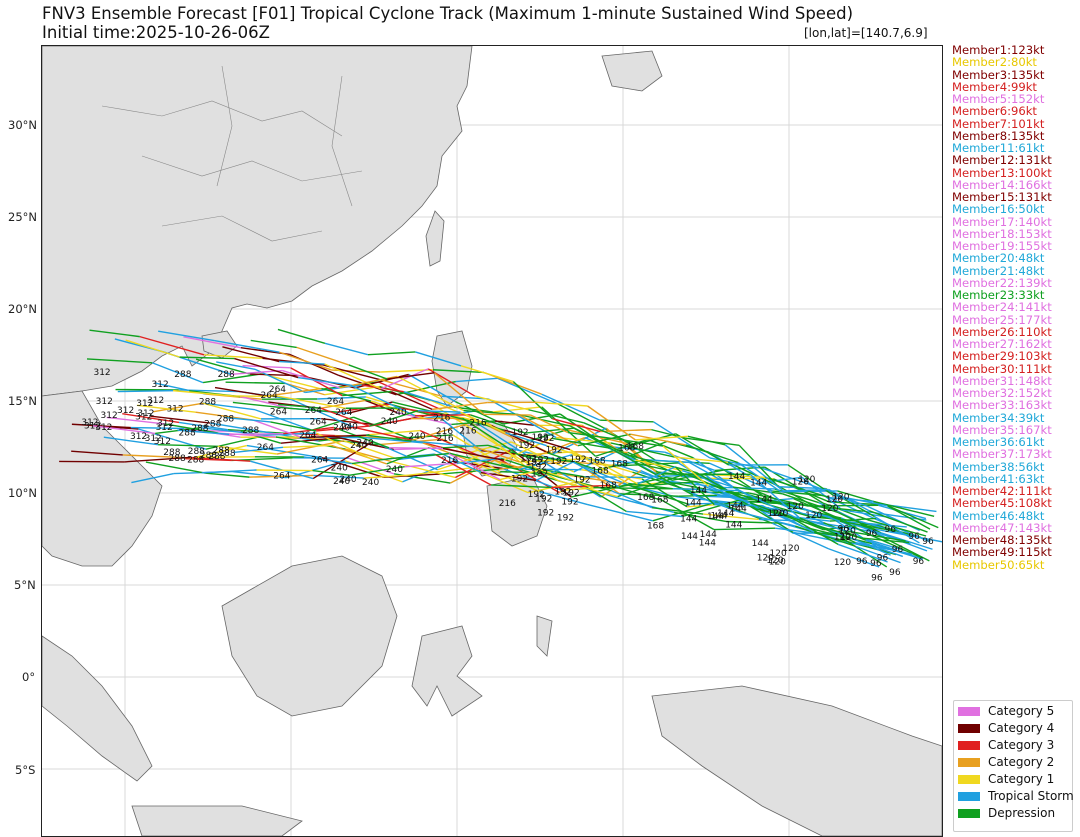 The height and width of the screenshot is (837, 1080). What do you see at coordinates (1031, 796) in the screenshot?
I see `category-label: Tropical Storm` at bounding box center [1031, 796].